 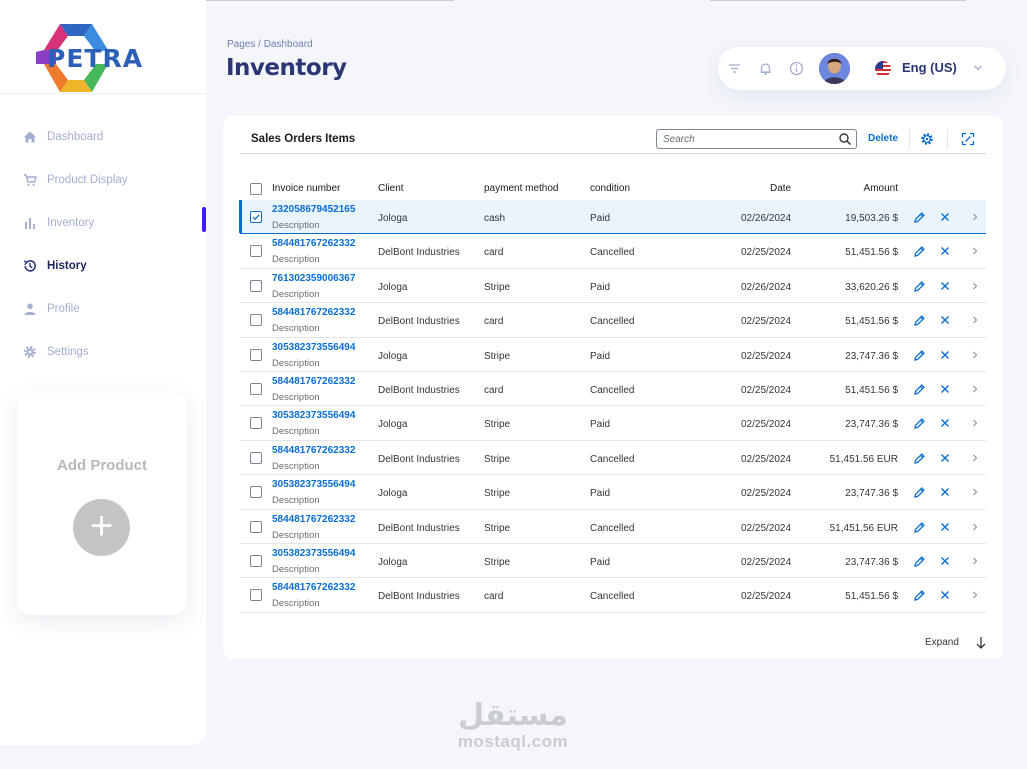 What do you see at coordinates (927, 139) in the screenshot?
I see `settings-gear-icon` at bounding box center [927, 139].